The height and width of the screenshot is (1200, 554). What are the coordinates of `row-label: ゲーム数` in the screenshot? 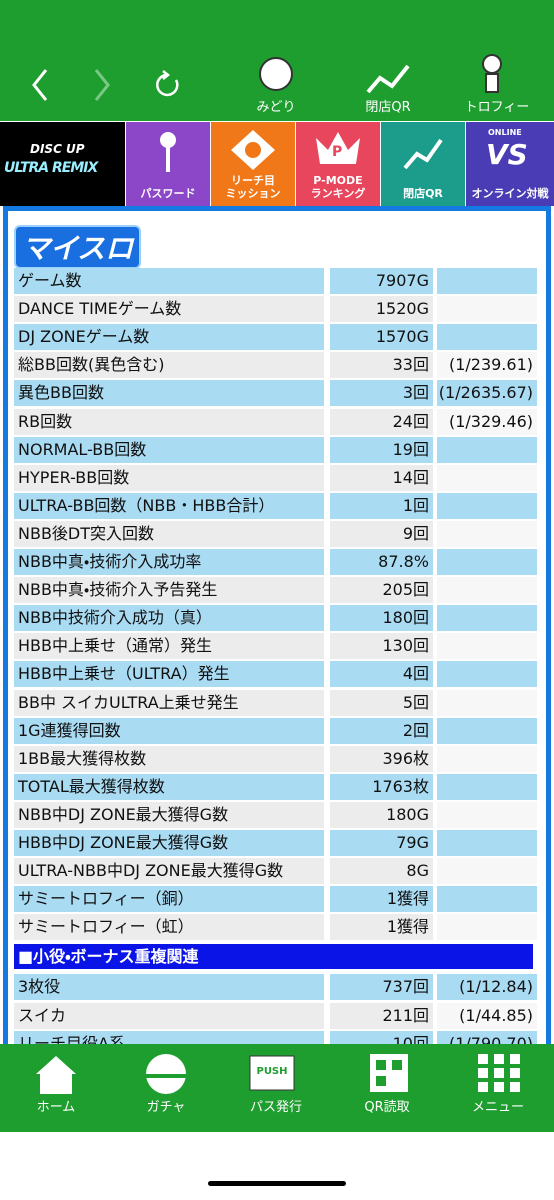 It's located at (169, 281).